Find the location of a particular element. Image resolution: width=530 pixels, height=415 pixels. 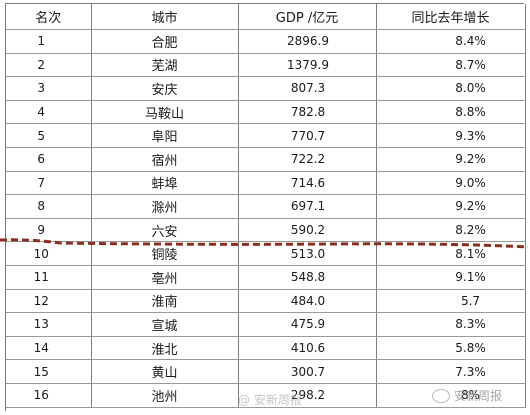

city-cell: 马鞍山 is located at coordinates (165, 112).